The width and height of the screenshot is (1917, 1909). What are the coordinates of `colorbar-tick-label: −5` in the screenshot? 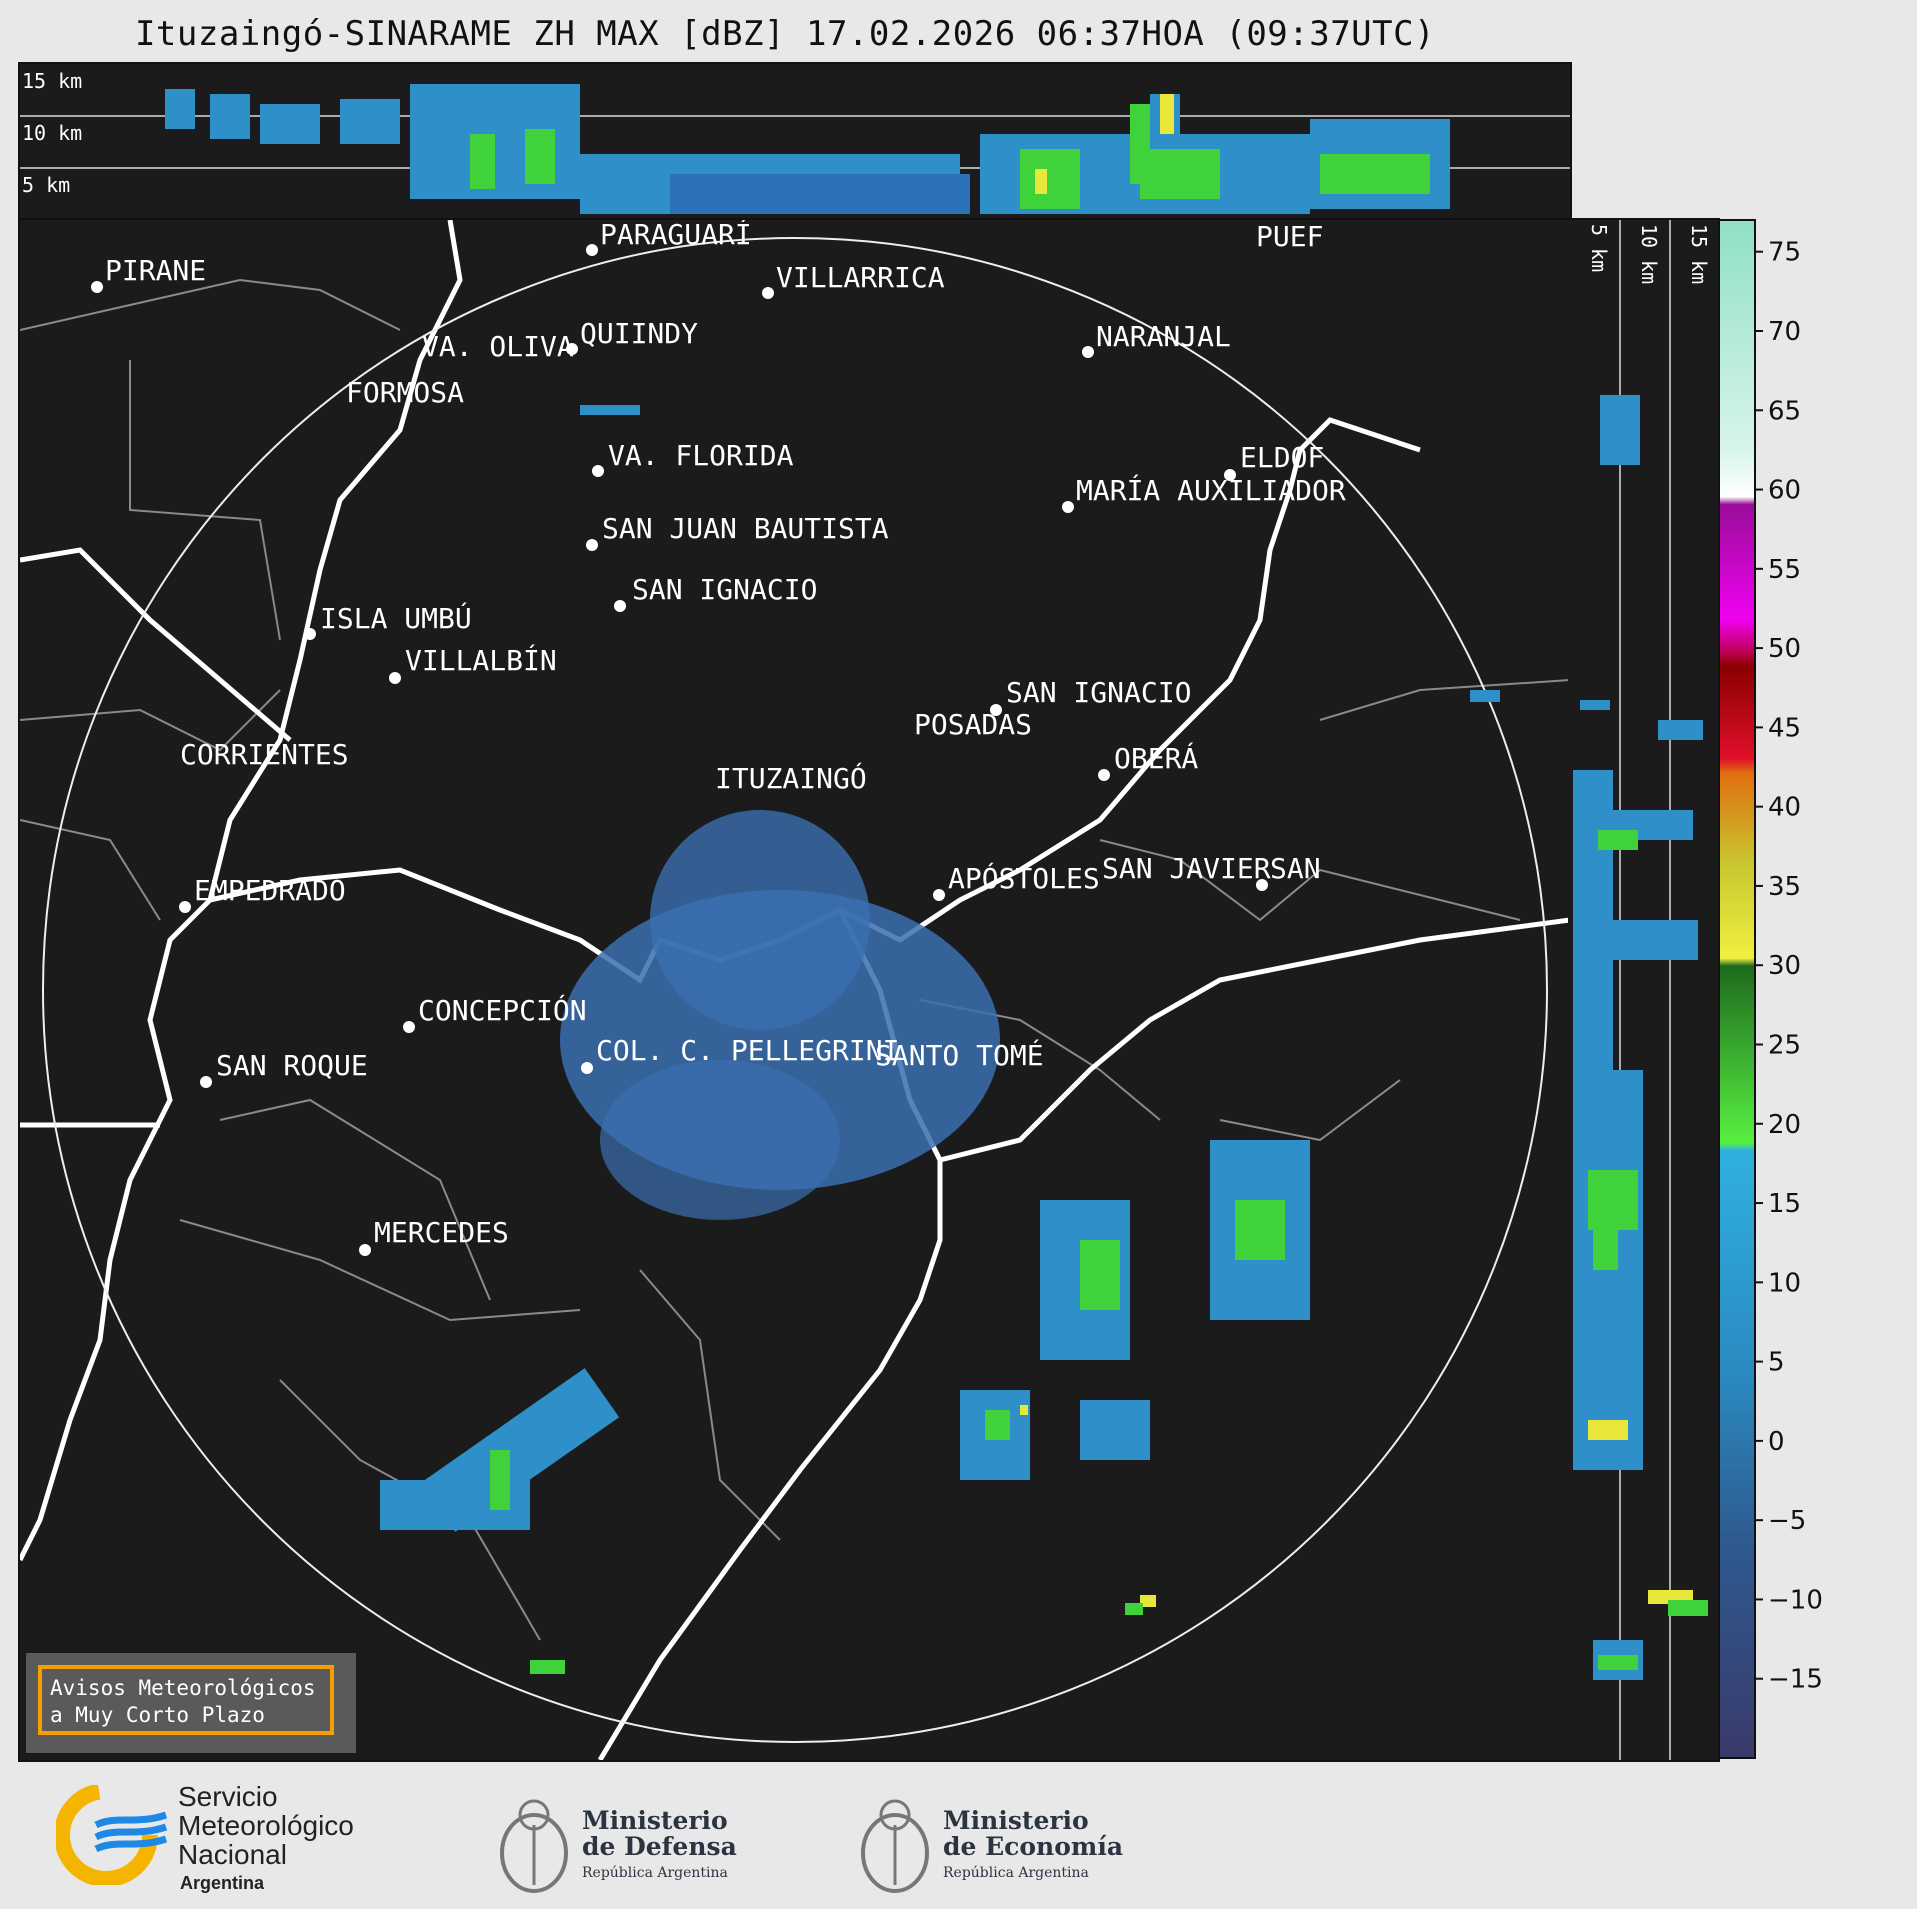 It's located at (1787, 1521).